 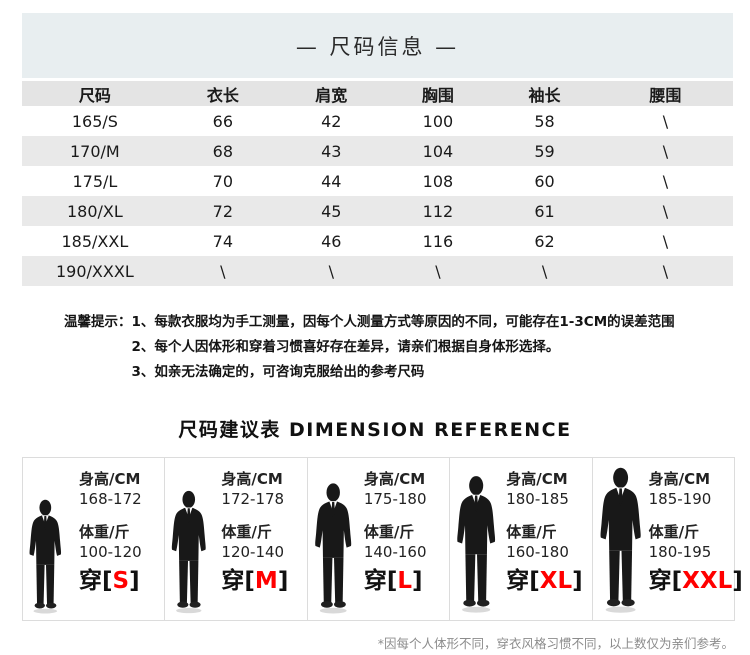 I want to click on cell-chest: 116, so click(x=438, y=241).